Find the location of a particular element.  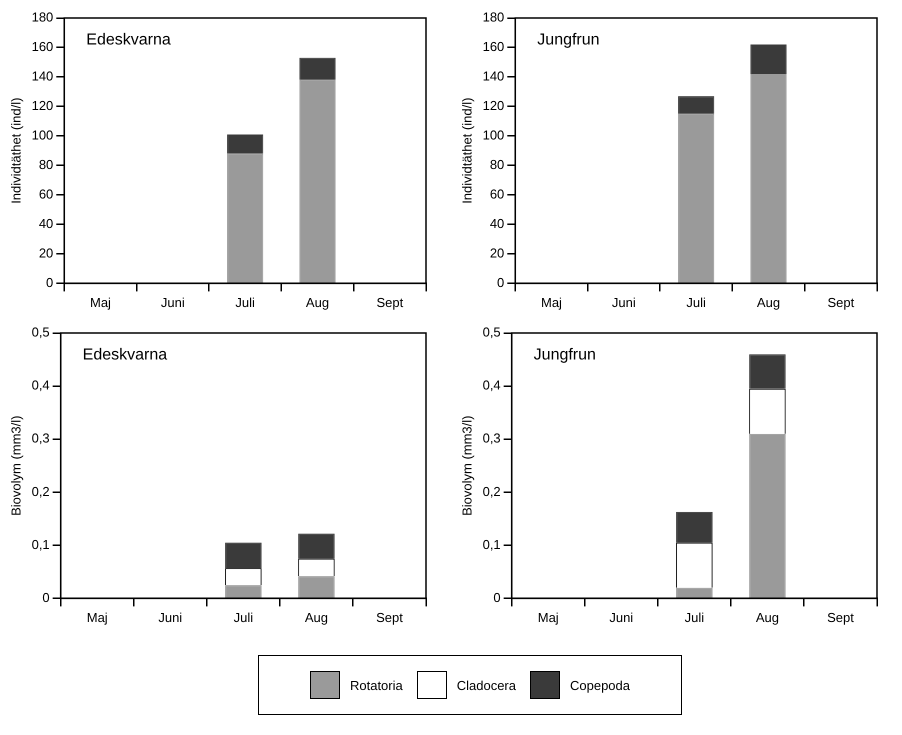

legend-label: Cladocera is located at coordinates (486, 685).